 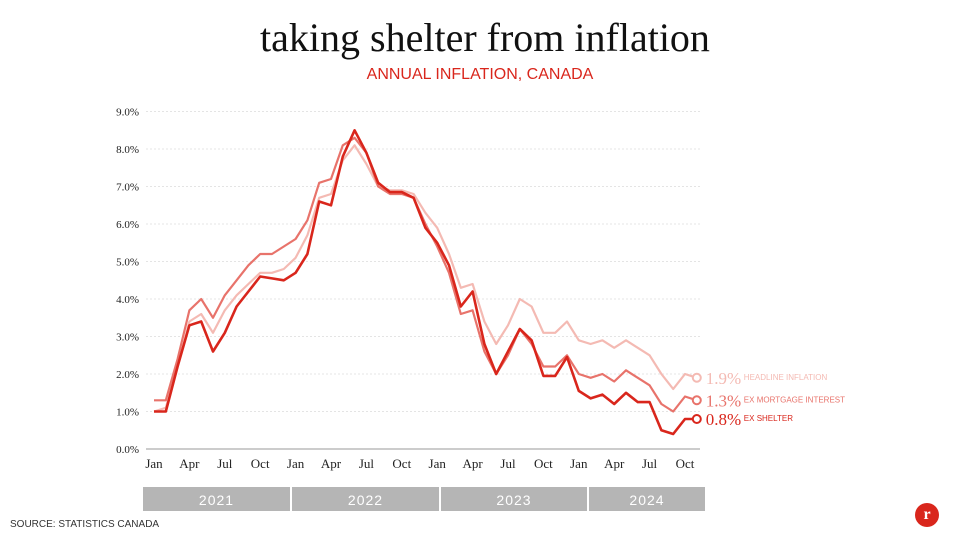 I want to click on end-value-label: 1.3%, so click(x=723, y=400).